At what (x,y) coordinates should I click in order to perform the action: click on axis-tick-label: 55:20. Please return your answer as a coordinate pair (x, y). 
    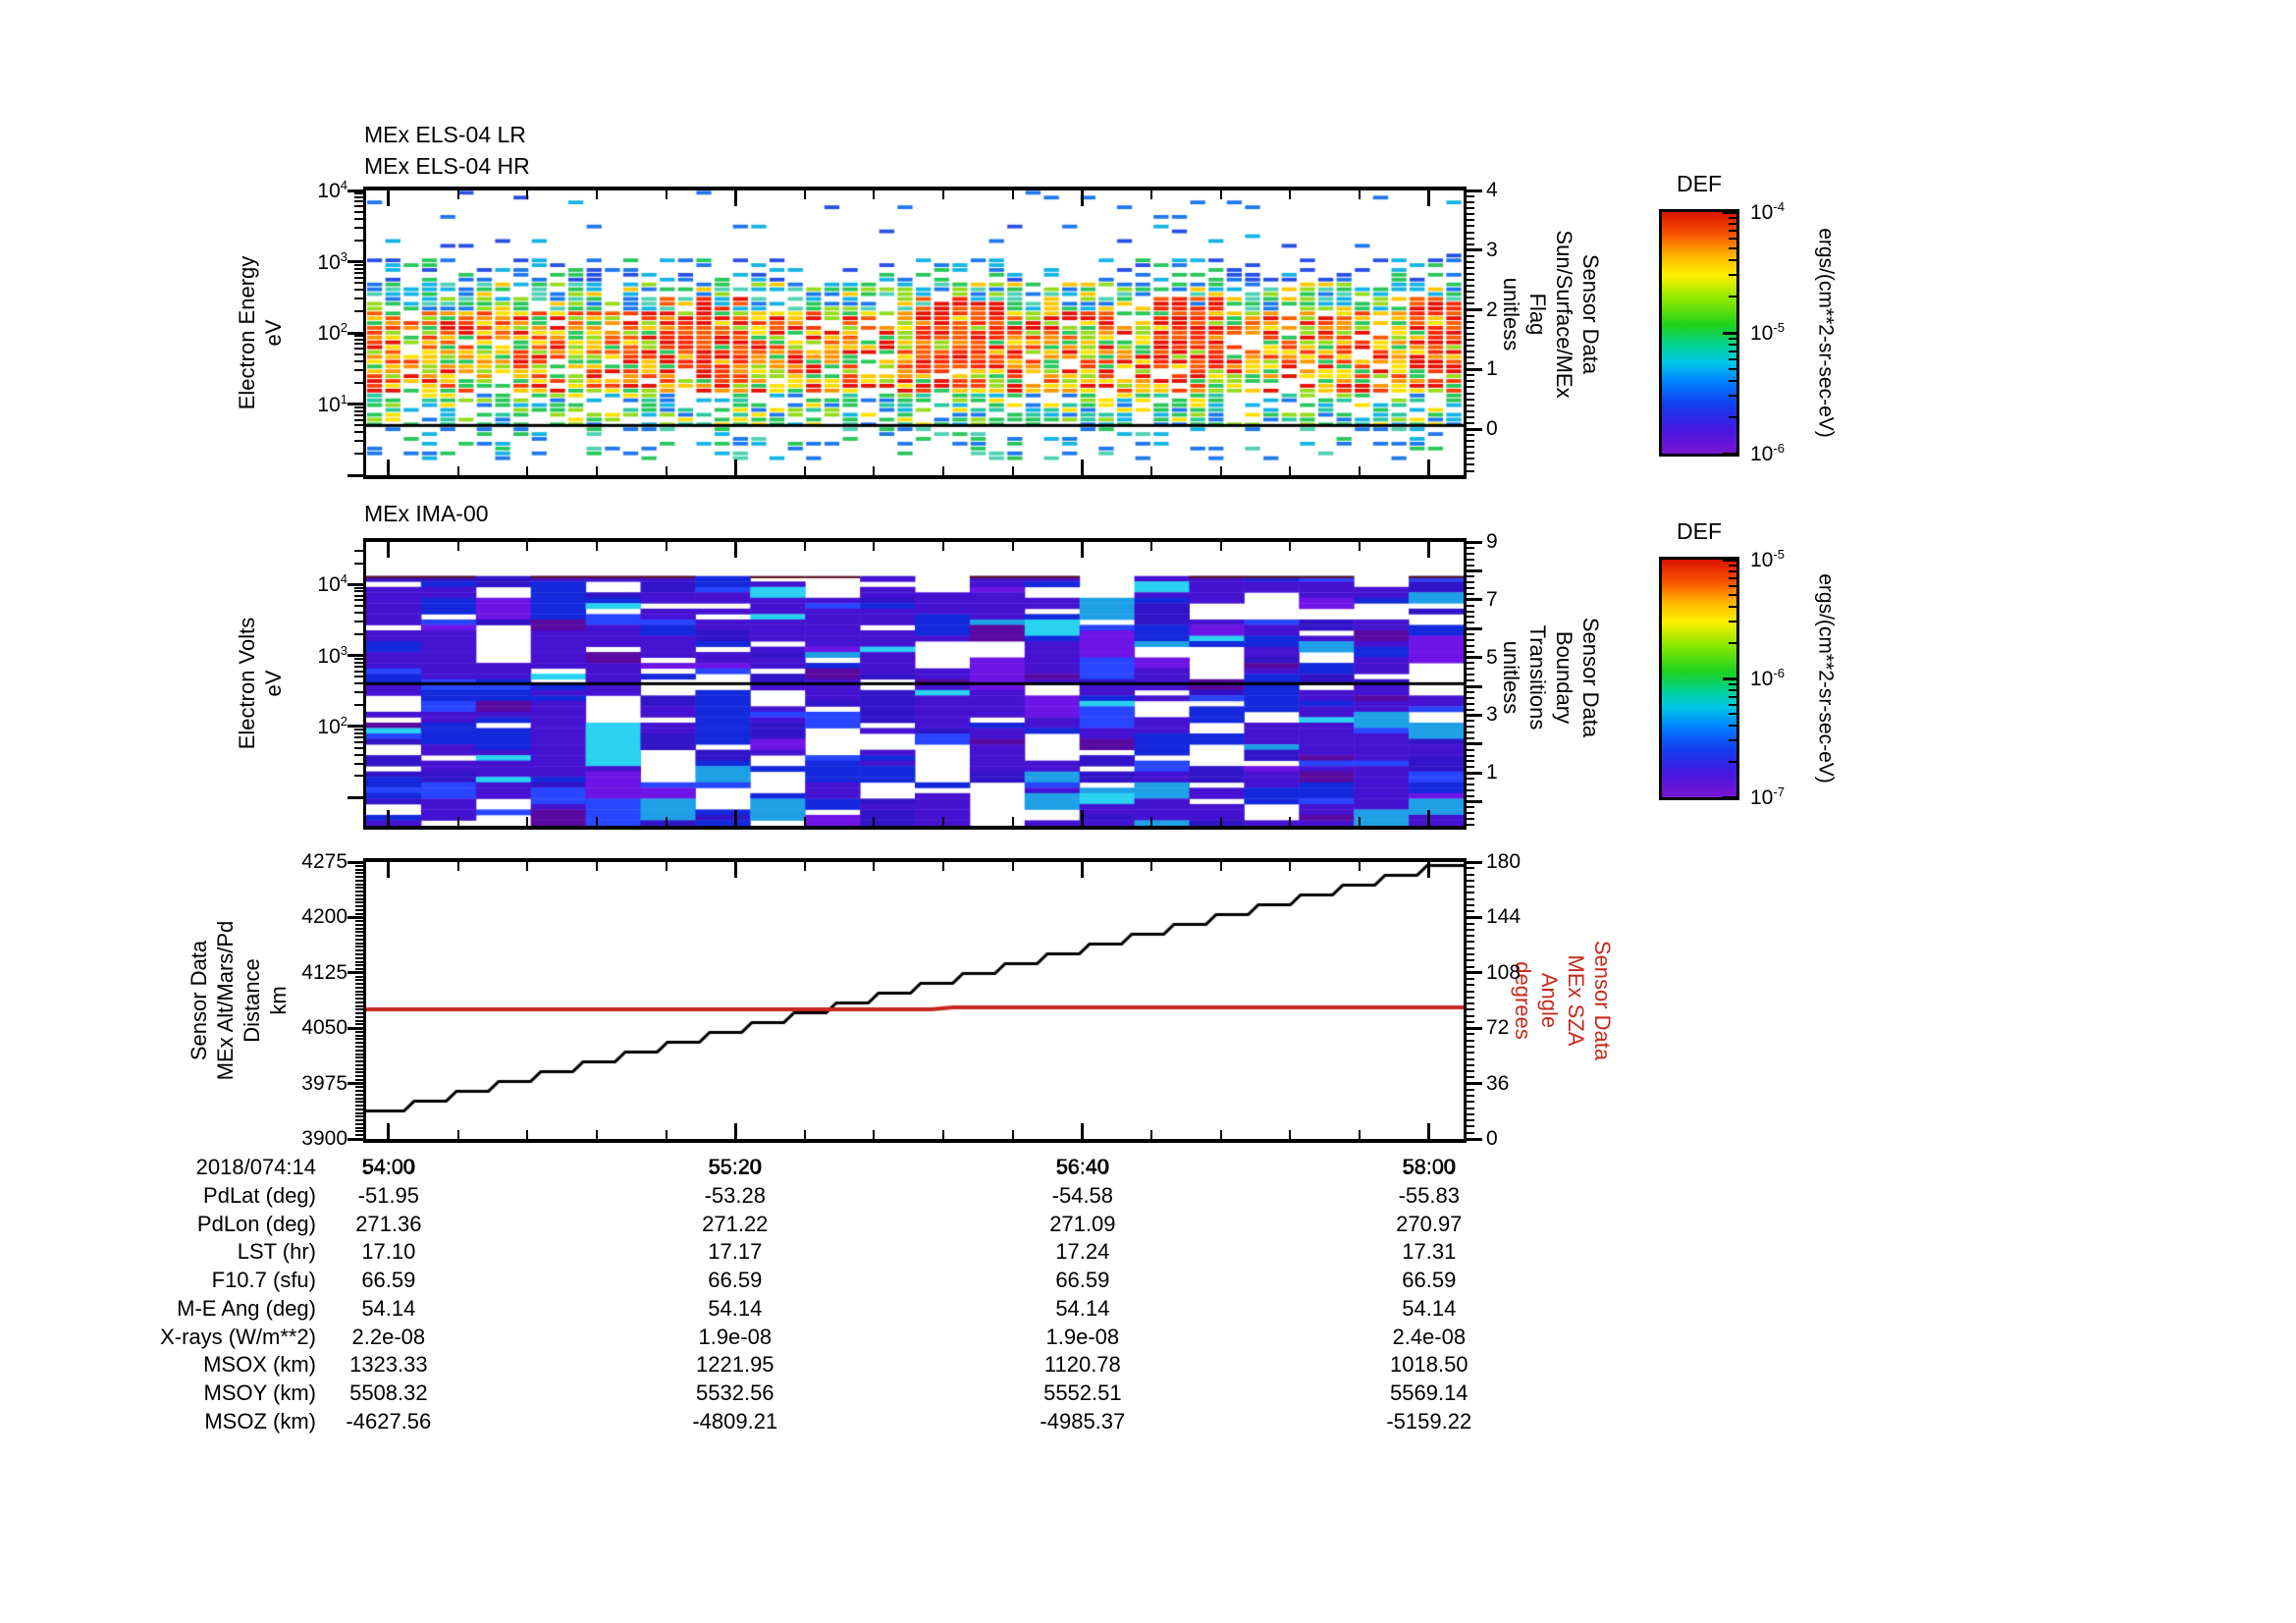
    Looking at the image, I should click on (736, 1167).